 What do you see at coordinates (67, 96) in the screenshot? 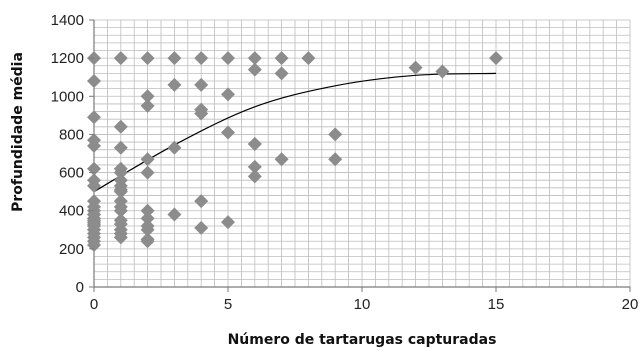
I see `y-tick-label: 1000` at bounding box center [67, 96].